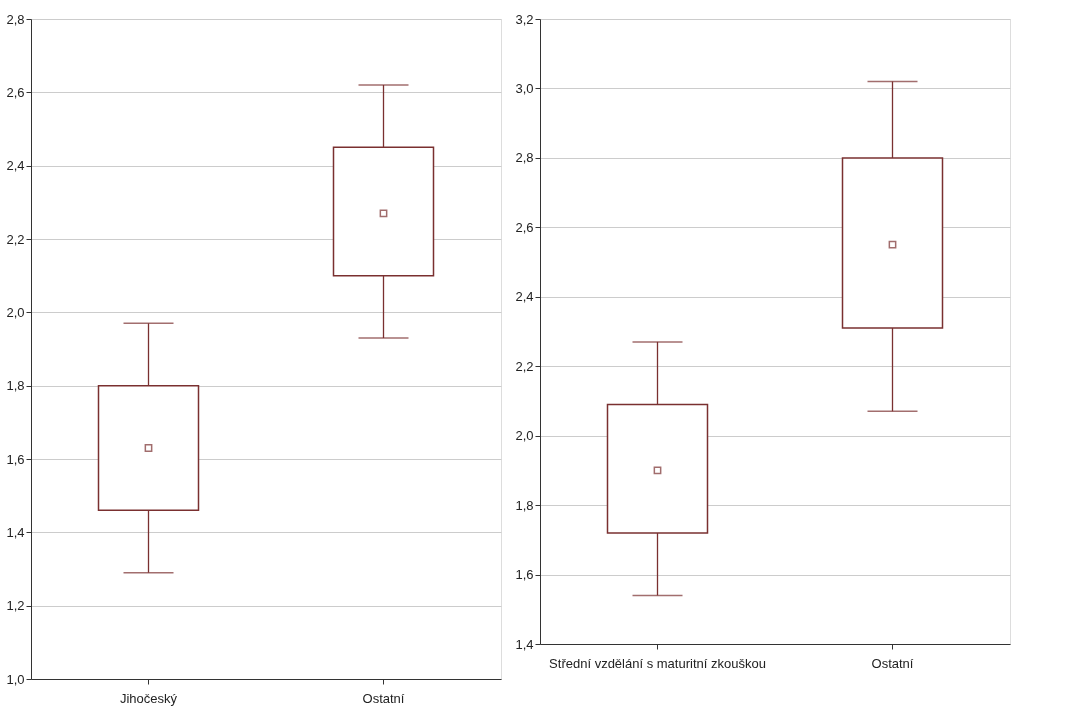  Describe the element at coordinates (148, 698) in the screenshot. I see `x-tick-label: Jihočeský` at that location.